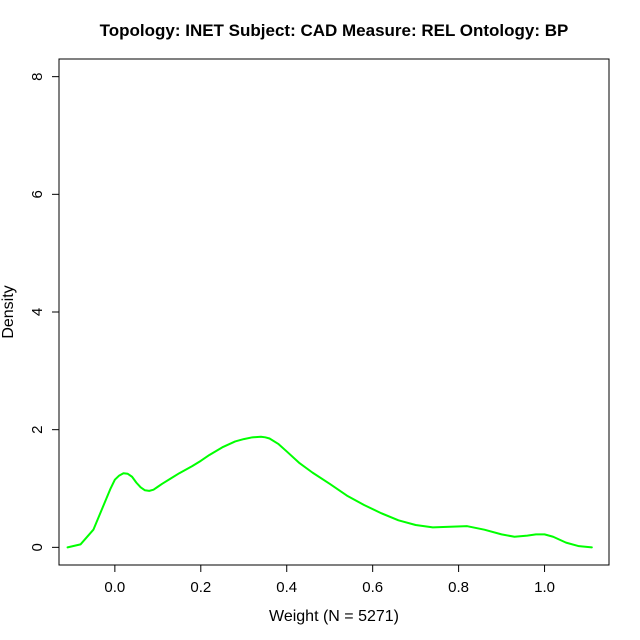 The image size is (640, 640). Describe the element at coordinates (544, 587) in the screenshot. I see `x-tick-label: 1.0` at that location.